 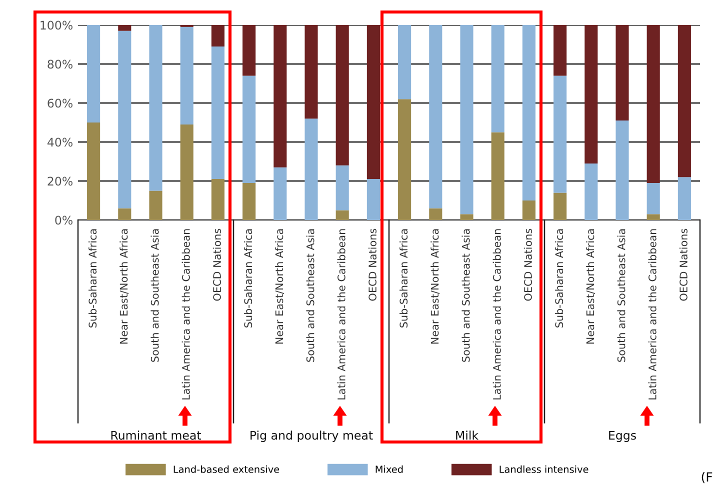 I want to click on legend-label: Land-based extensive, so click(x=227, y=469).